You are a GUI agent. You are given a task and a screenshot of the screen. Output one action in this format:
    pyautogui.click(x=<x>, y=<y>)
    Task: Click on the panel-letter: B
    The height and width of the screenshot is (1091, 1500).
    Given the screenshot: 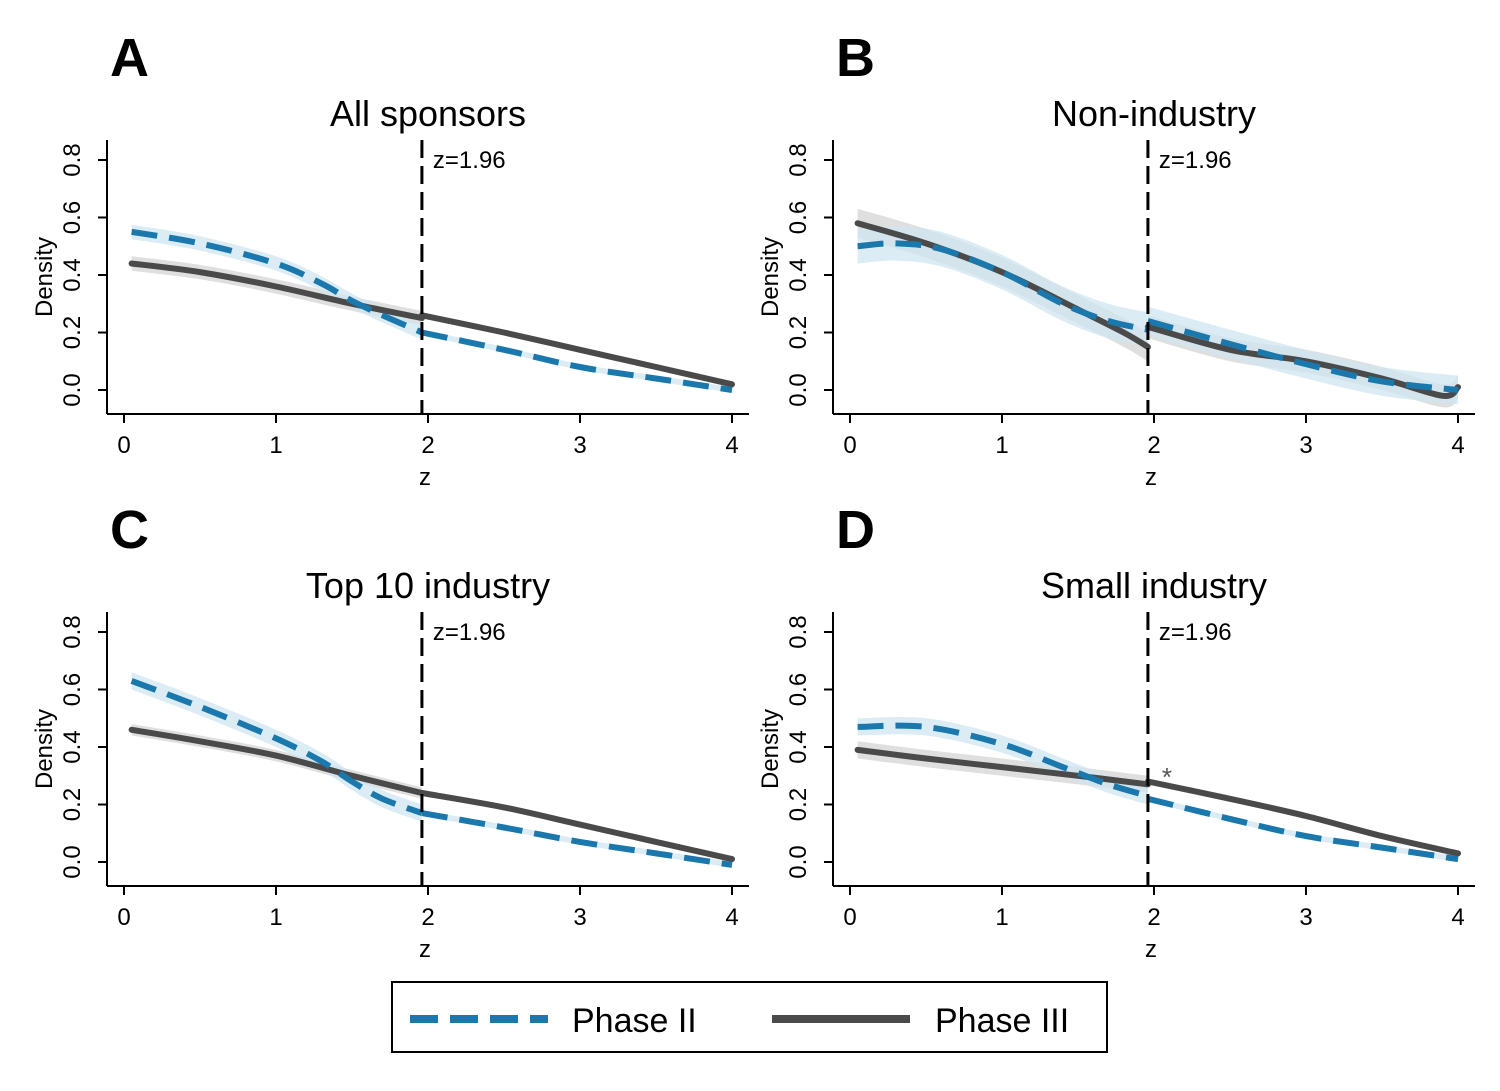 What is the action you would take?
    pyautogui.click(x=855, y=58)
    